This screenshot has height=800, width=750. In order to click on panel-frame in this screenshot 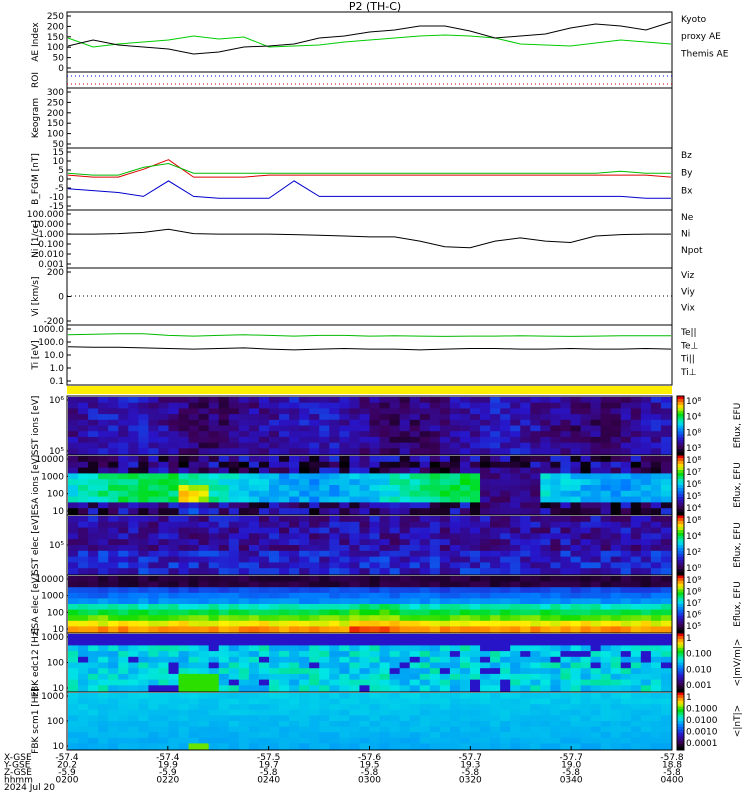, I will do `click(369, 296)`.